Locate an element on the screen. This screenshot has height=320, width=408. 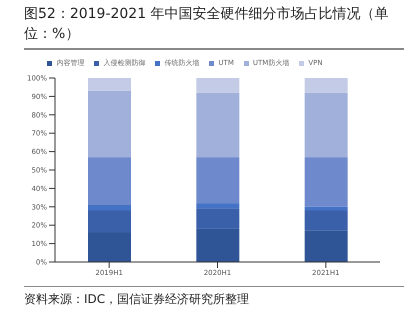
text: 资料来源：IDC，国信证券经济研究所整理 is located at coordinates (214, 297).